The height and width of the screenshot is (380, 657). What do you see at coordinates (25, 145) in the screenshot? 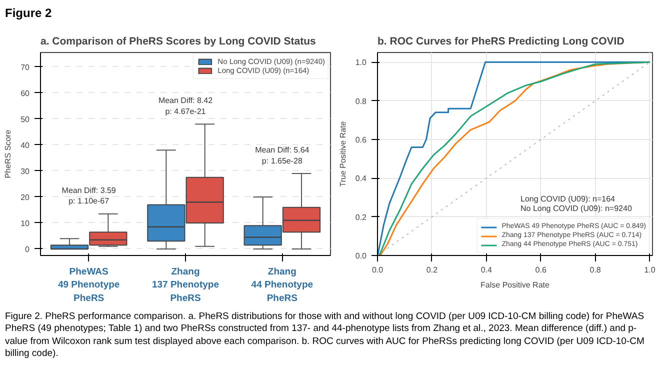
I see `y-tick-label: 40` at bounding box center [25, 145].